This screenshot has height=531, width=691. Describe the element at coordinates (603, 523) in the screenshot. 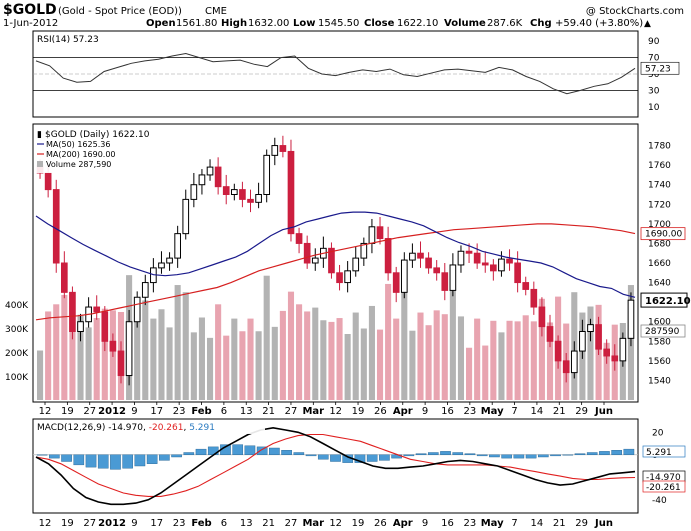

I see `macd-x-axis-label-25: Jun` at that location.